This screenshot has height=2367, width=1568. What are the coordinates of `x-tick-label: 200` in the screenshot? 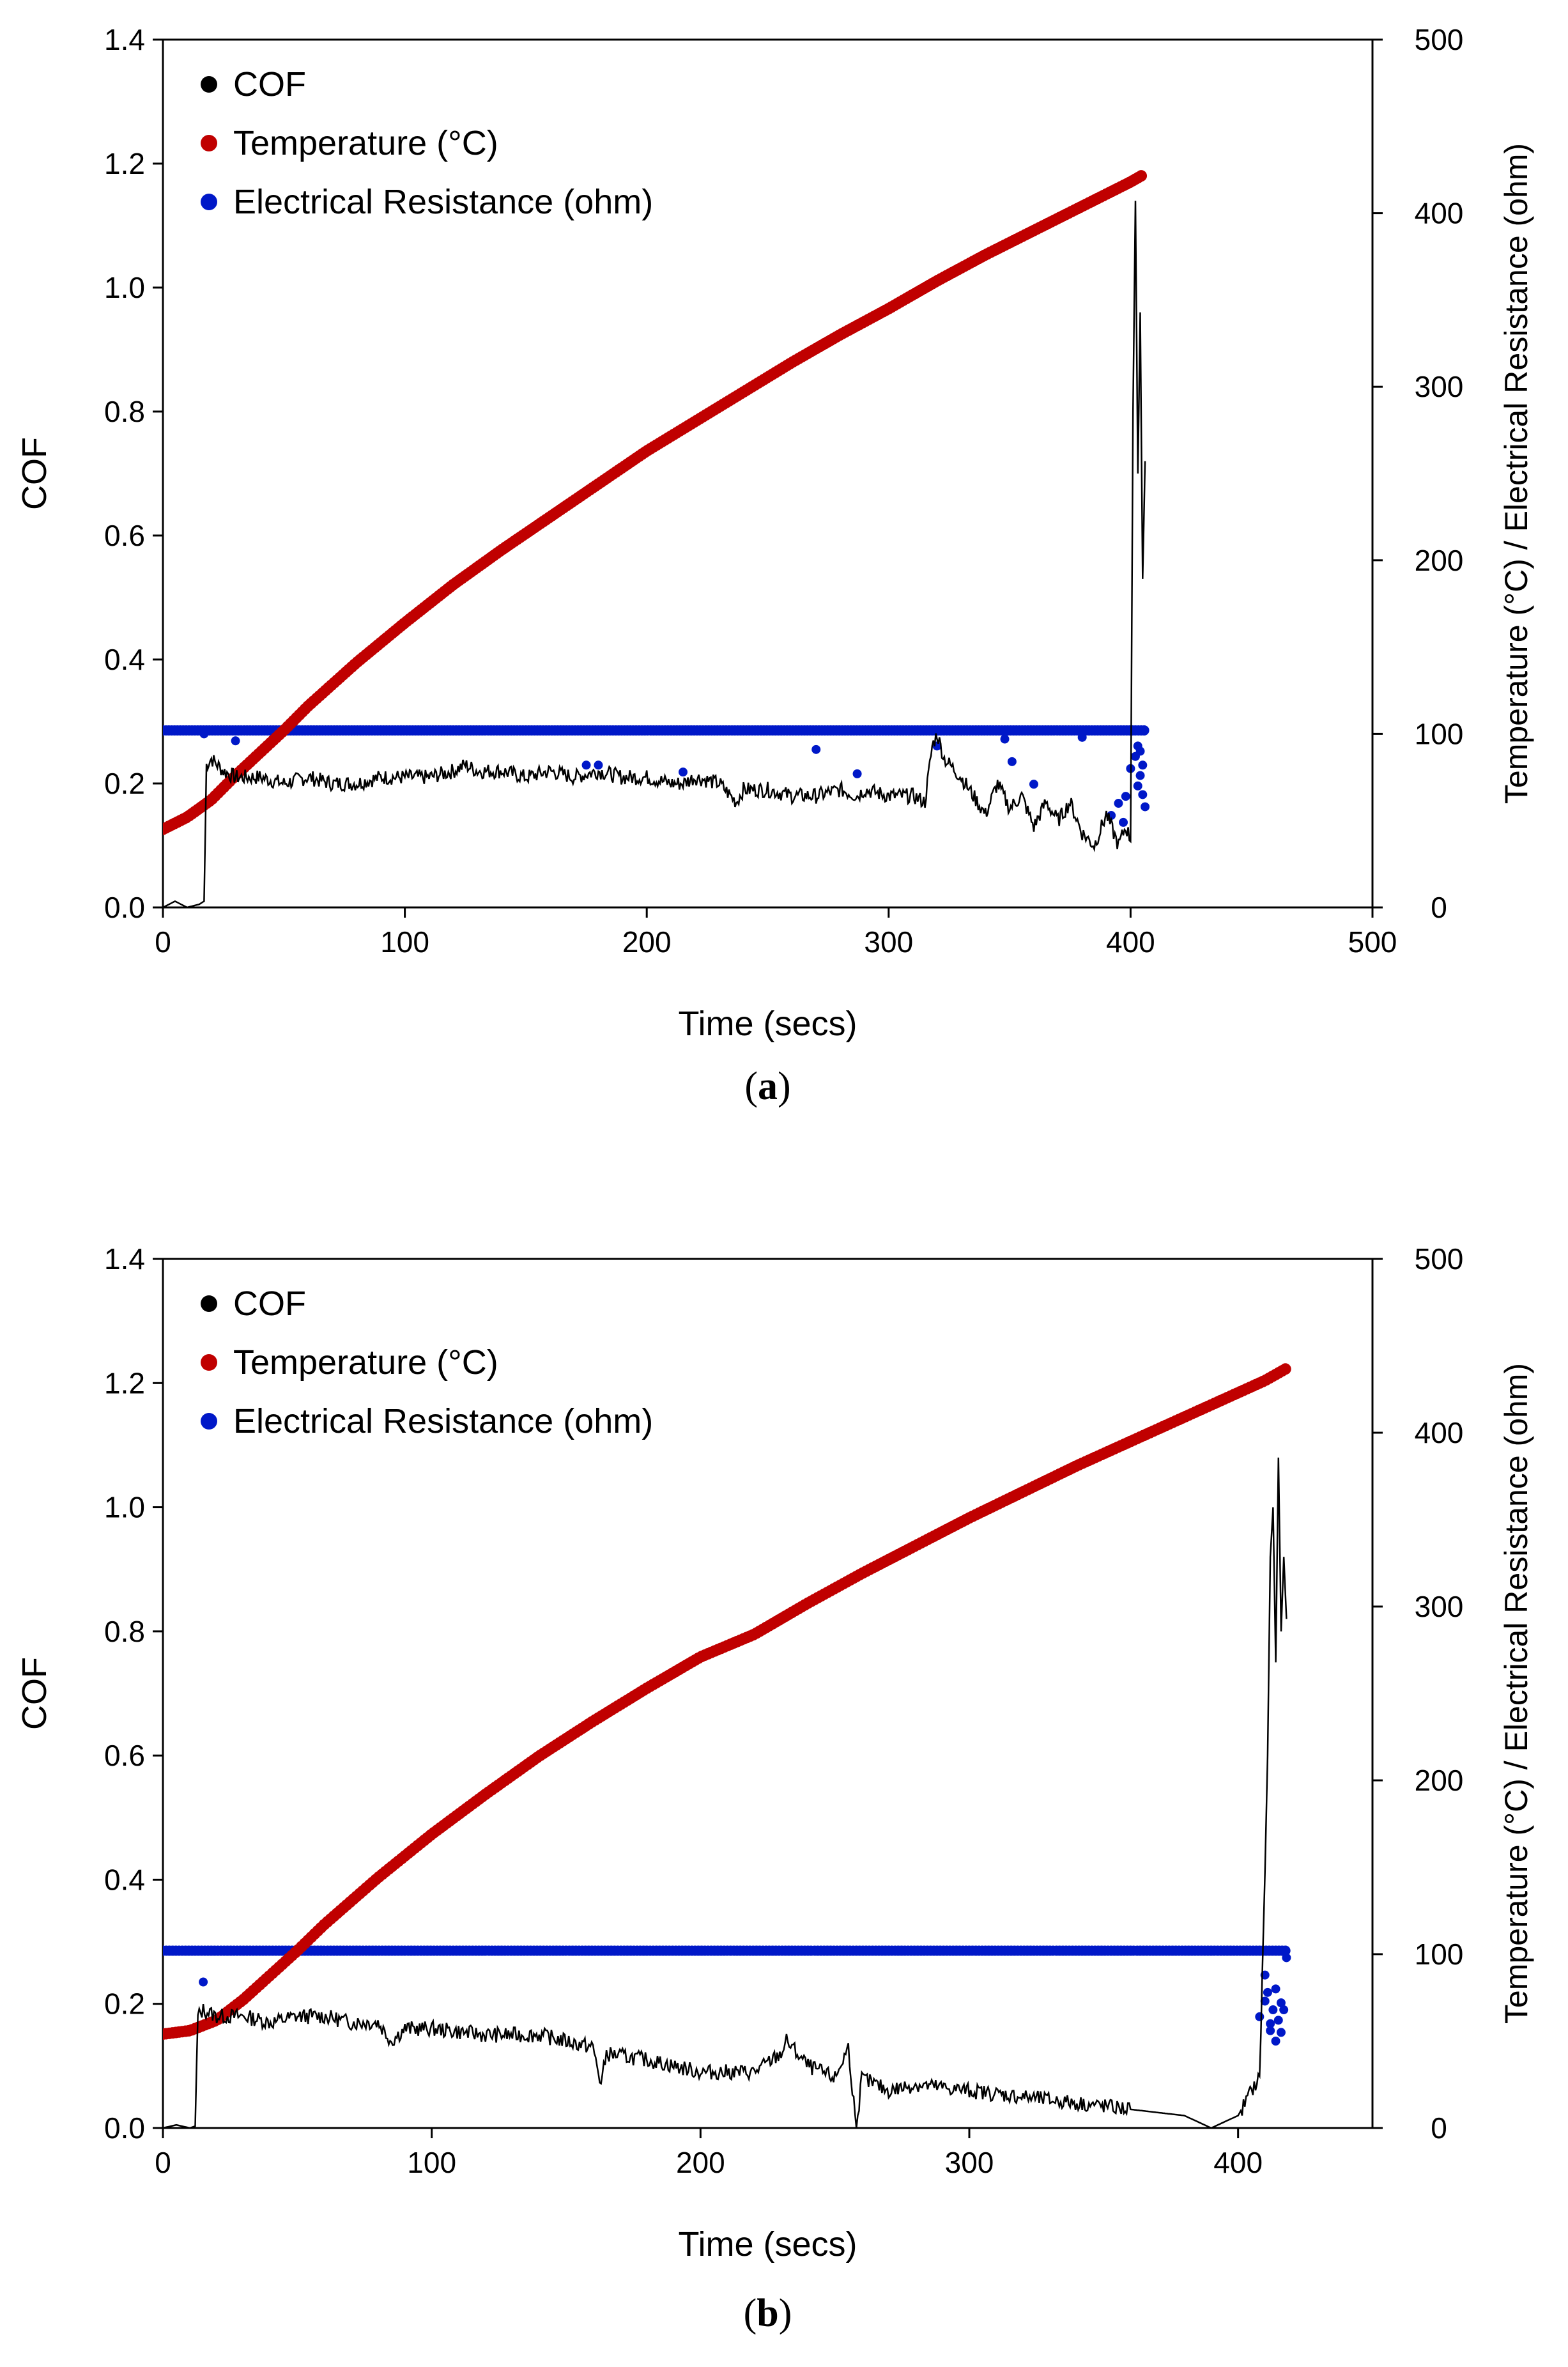 It's located at (700, 2163).